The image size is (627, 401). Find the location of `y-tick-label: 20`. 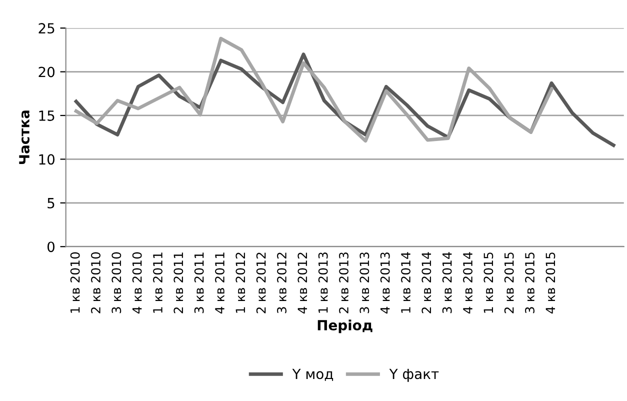

y-tick-label: 20 is located at coordinates (46, 72).